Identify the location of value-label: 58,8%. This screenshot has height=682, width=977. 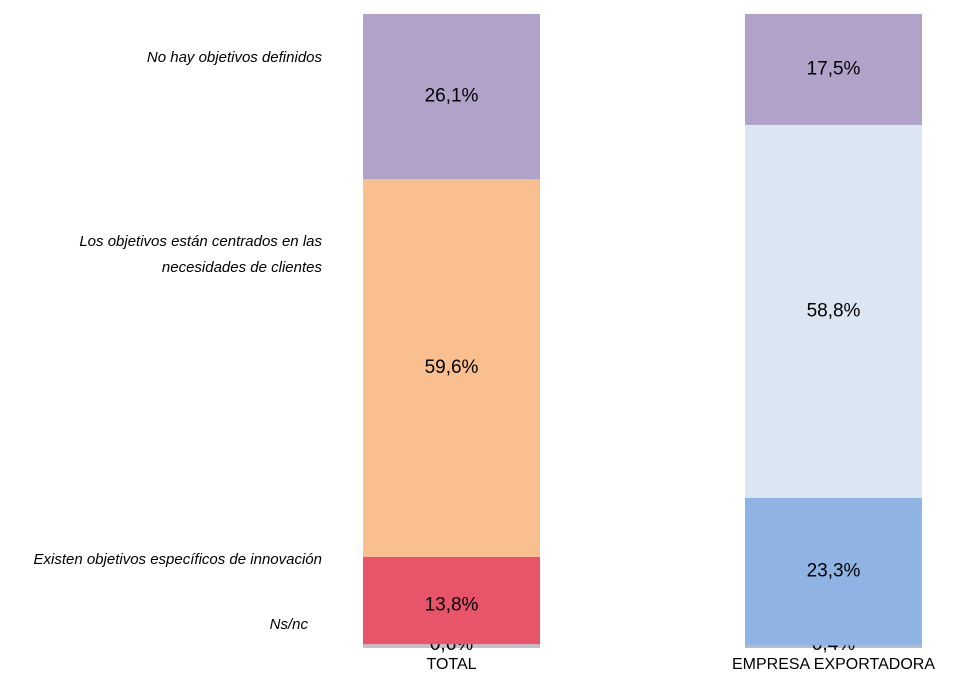
(834, 310).